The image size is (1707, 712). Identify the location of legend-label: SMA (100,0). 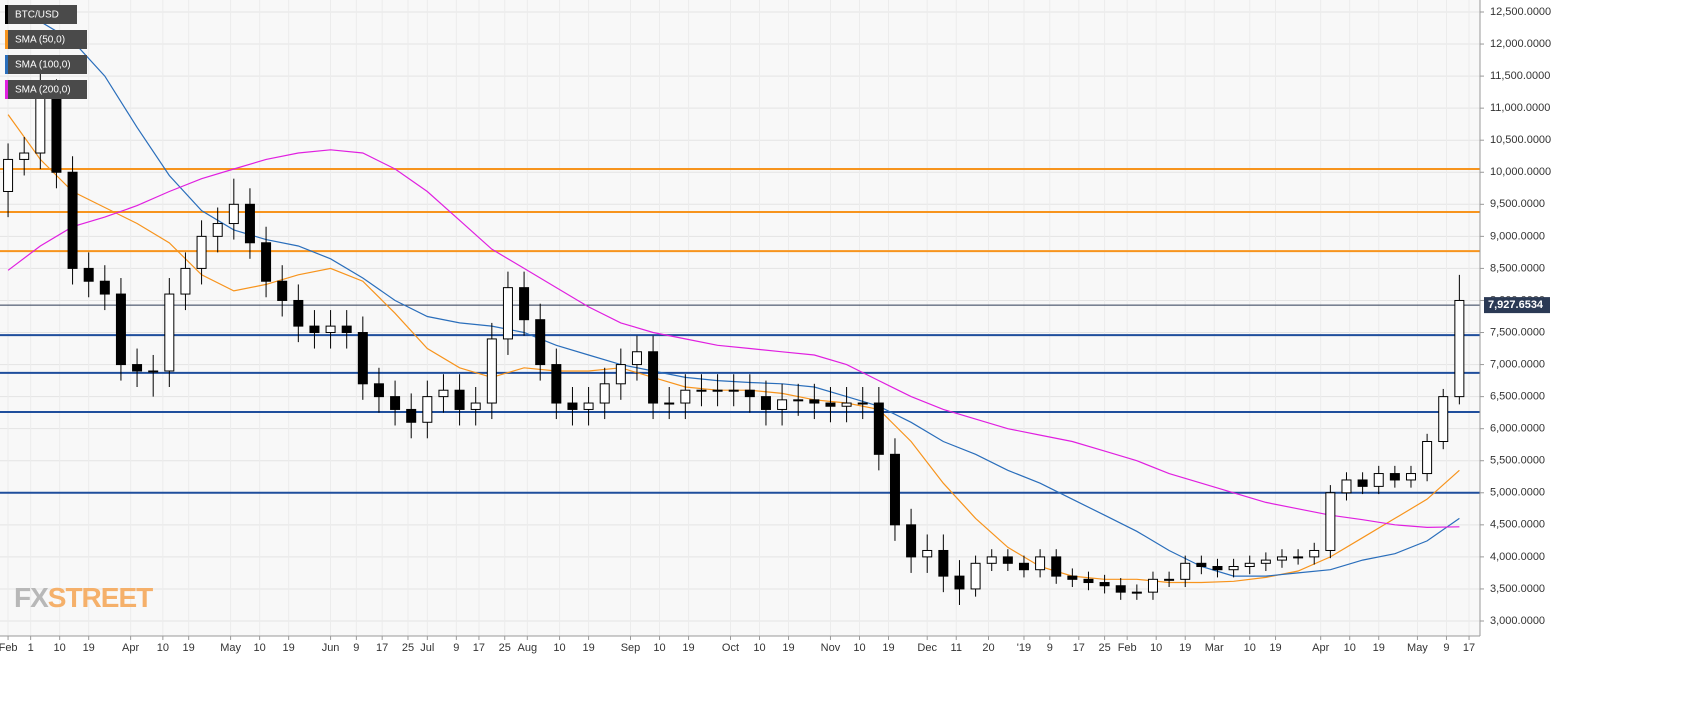
(43, 65).